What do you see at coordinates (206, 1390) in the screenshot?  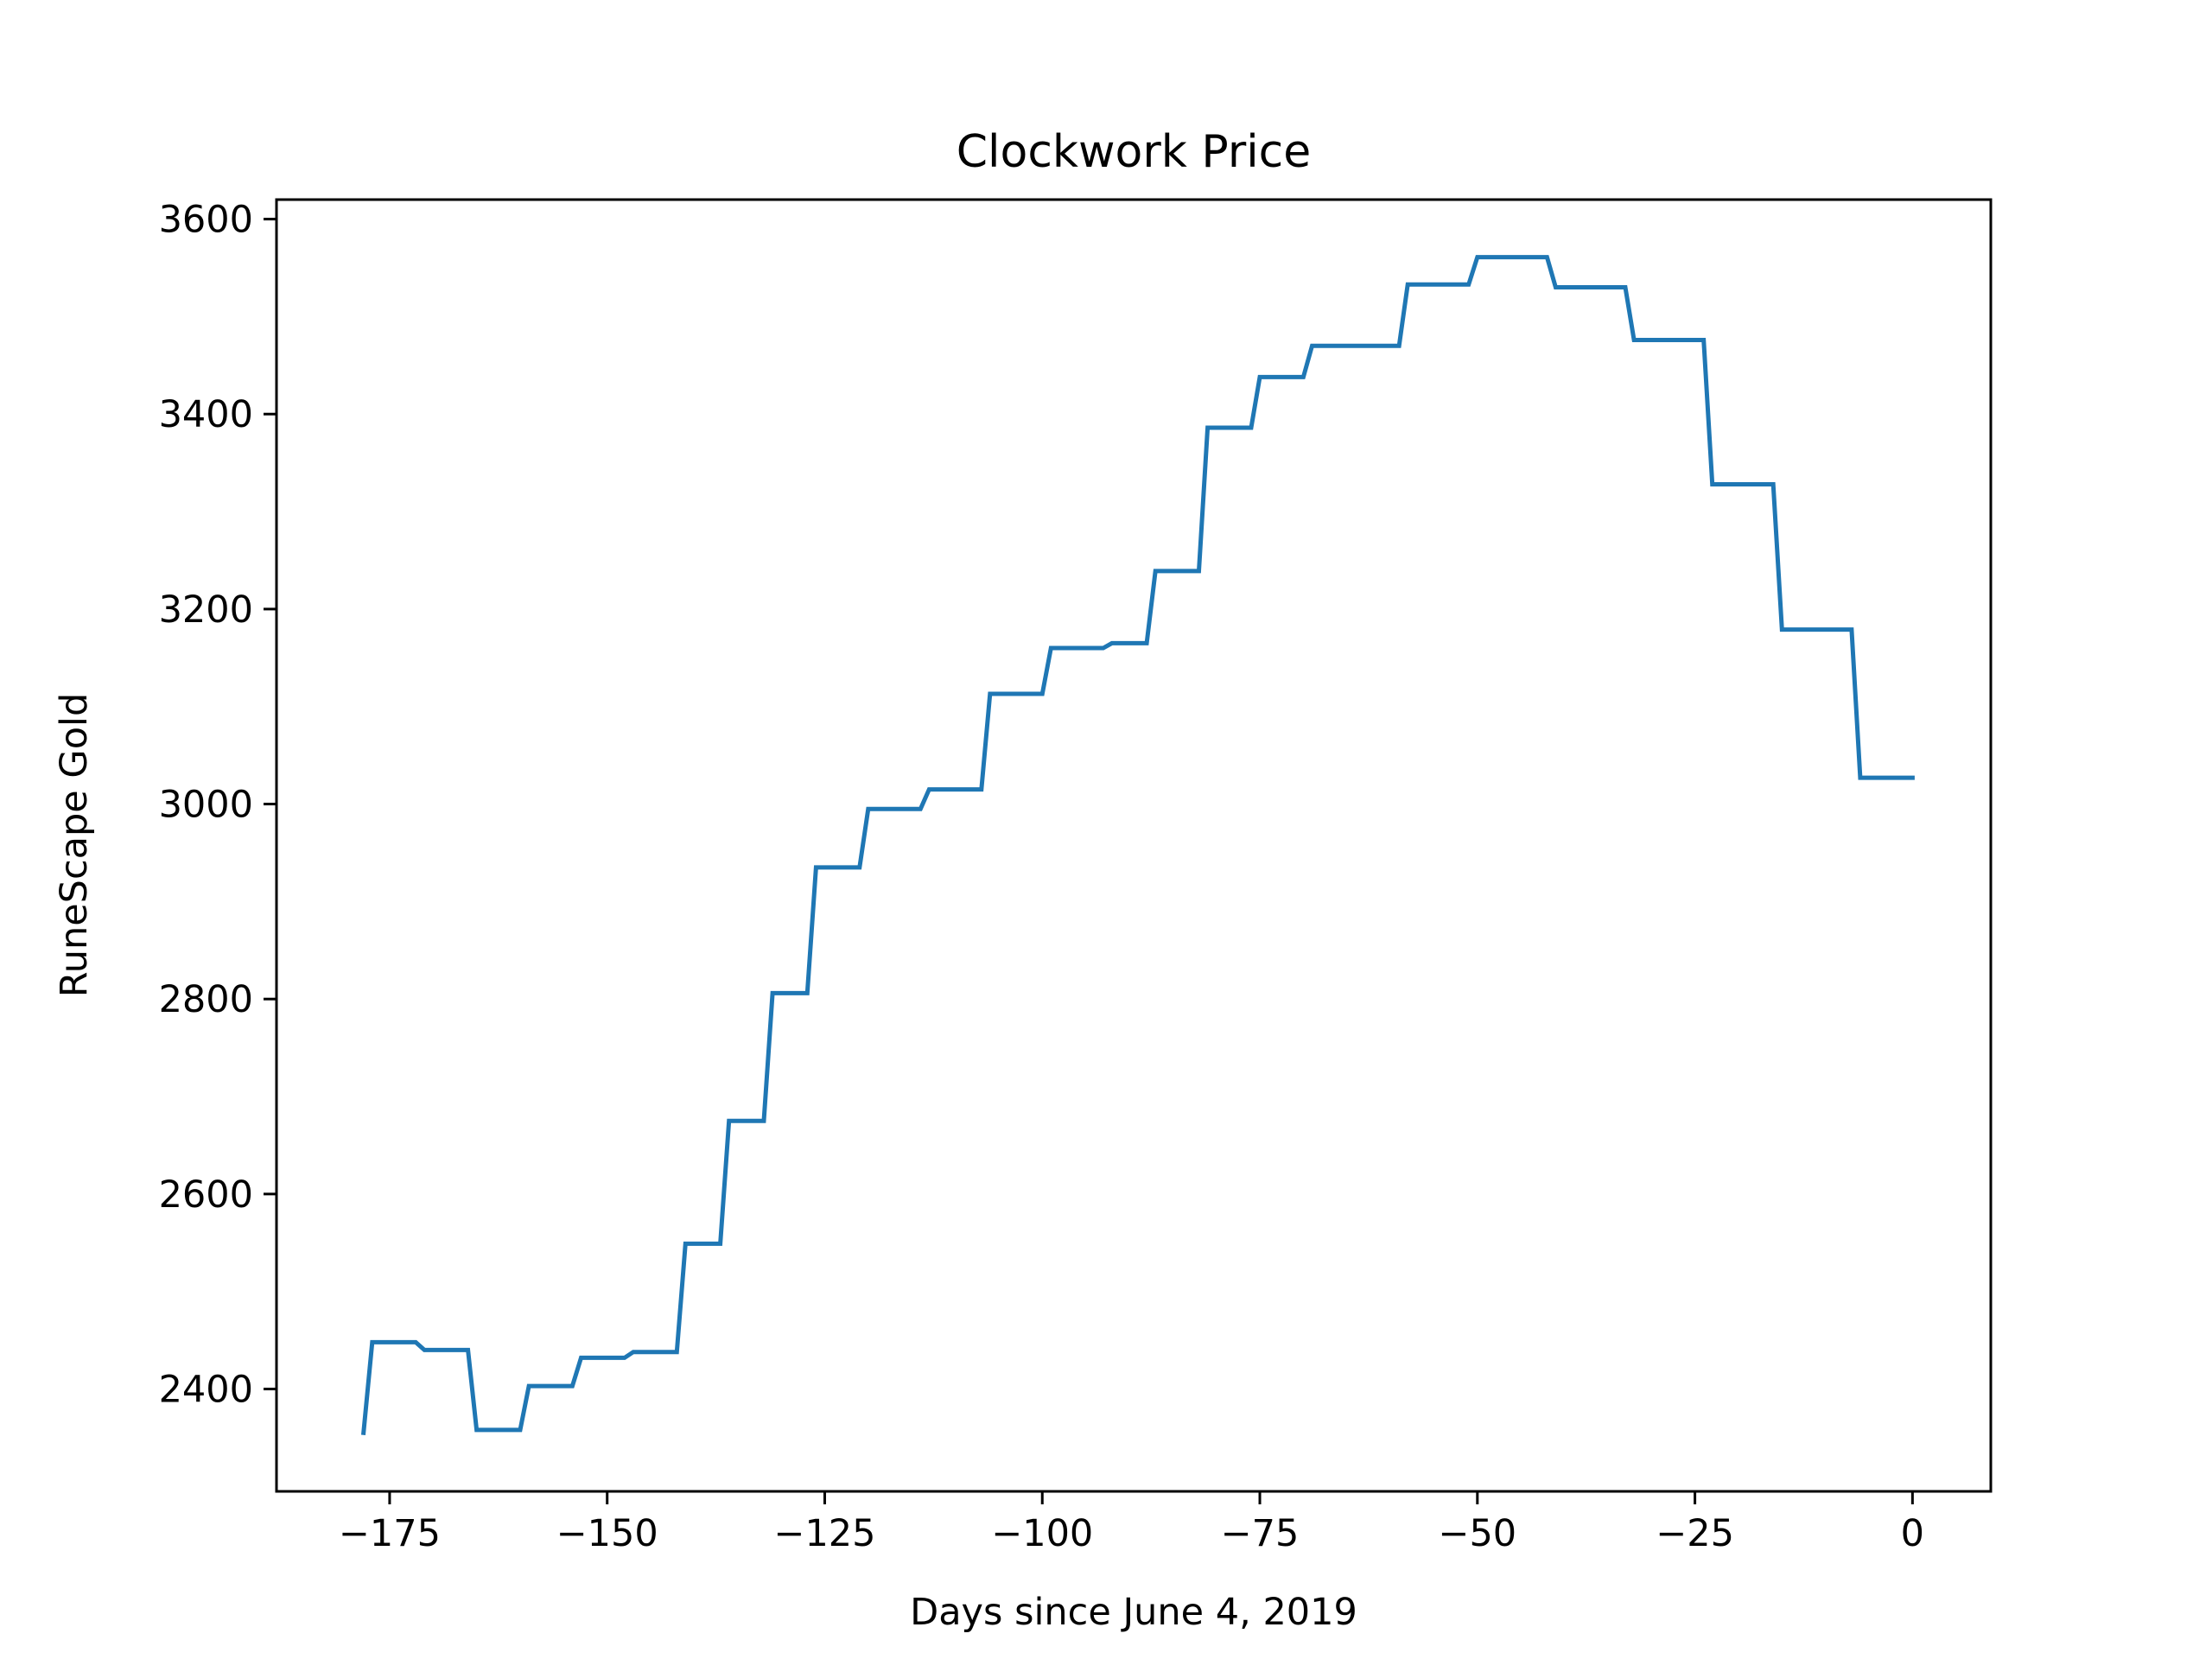 I see `y-tick-label: 2400` at bounding box center [206, 1390].